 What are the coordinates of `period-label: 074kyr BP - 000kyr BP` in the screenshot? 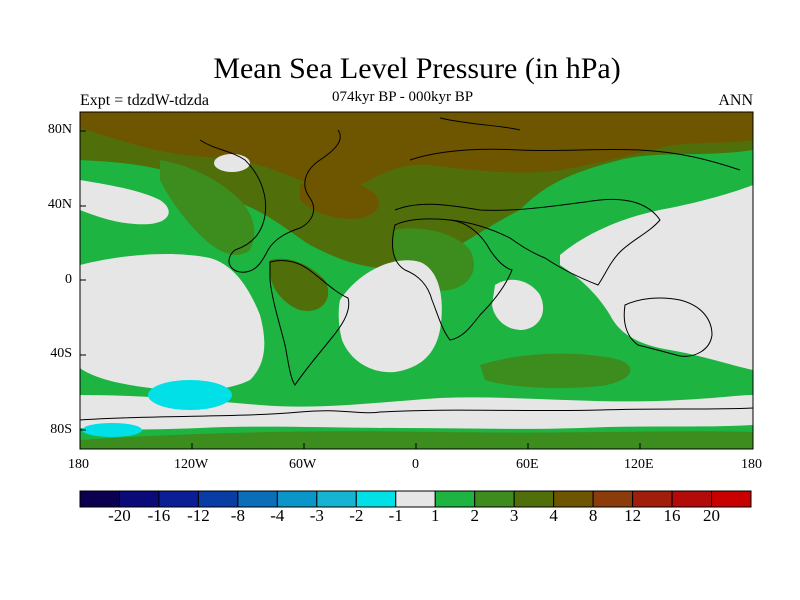 It's located at (403, 97).